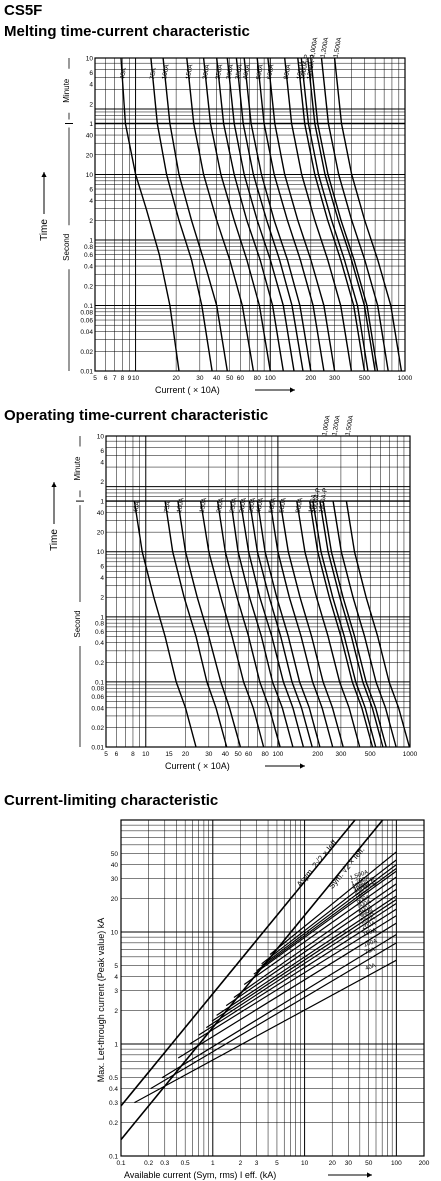 Image resolution: width=441 pixels, height=1181 pixels. Describe the element at coordinates (370, 754) in the screenshot. I see `operating-x-tick-label: 500` at that location.